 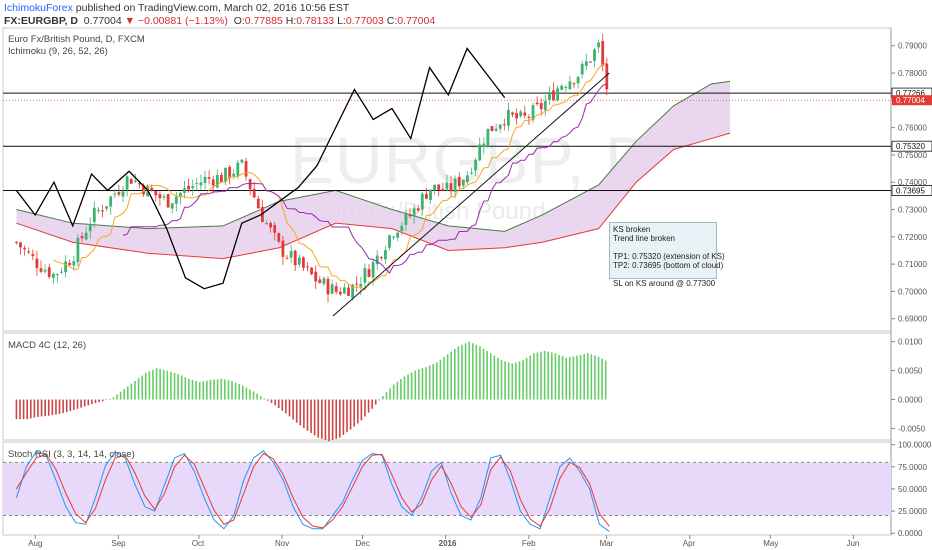 I want to click on price-tick-label: 0.71000, so click(x=912, y=264).